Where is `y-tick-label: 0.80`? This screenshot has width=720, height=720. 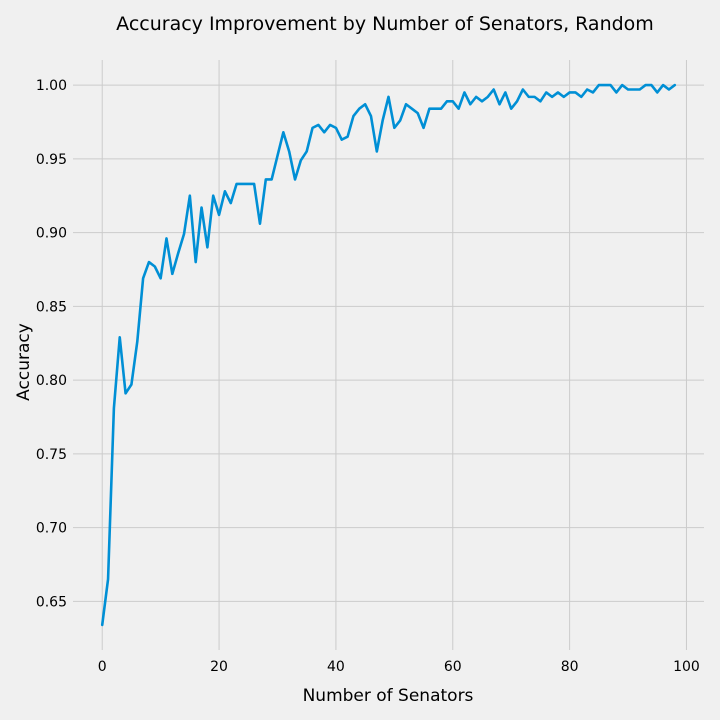 y-tick-label: 0.80 is located at coordinates (51, 381).